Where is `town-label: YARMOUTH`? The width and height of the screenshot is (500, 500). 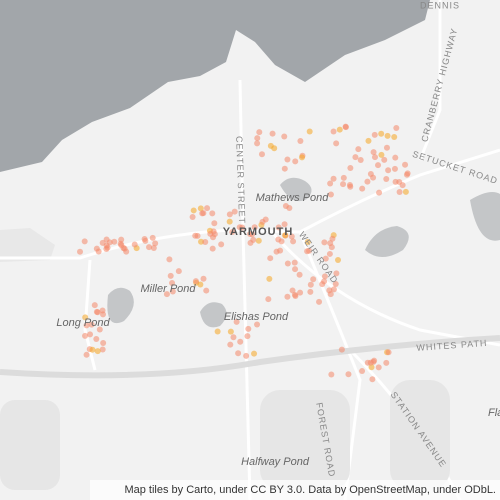 town-label: YARMOUTH is located at coordinates (258, 232).